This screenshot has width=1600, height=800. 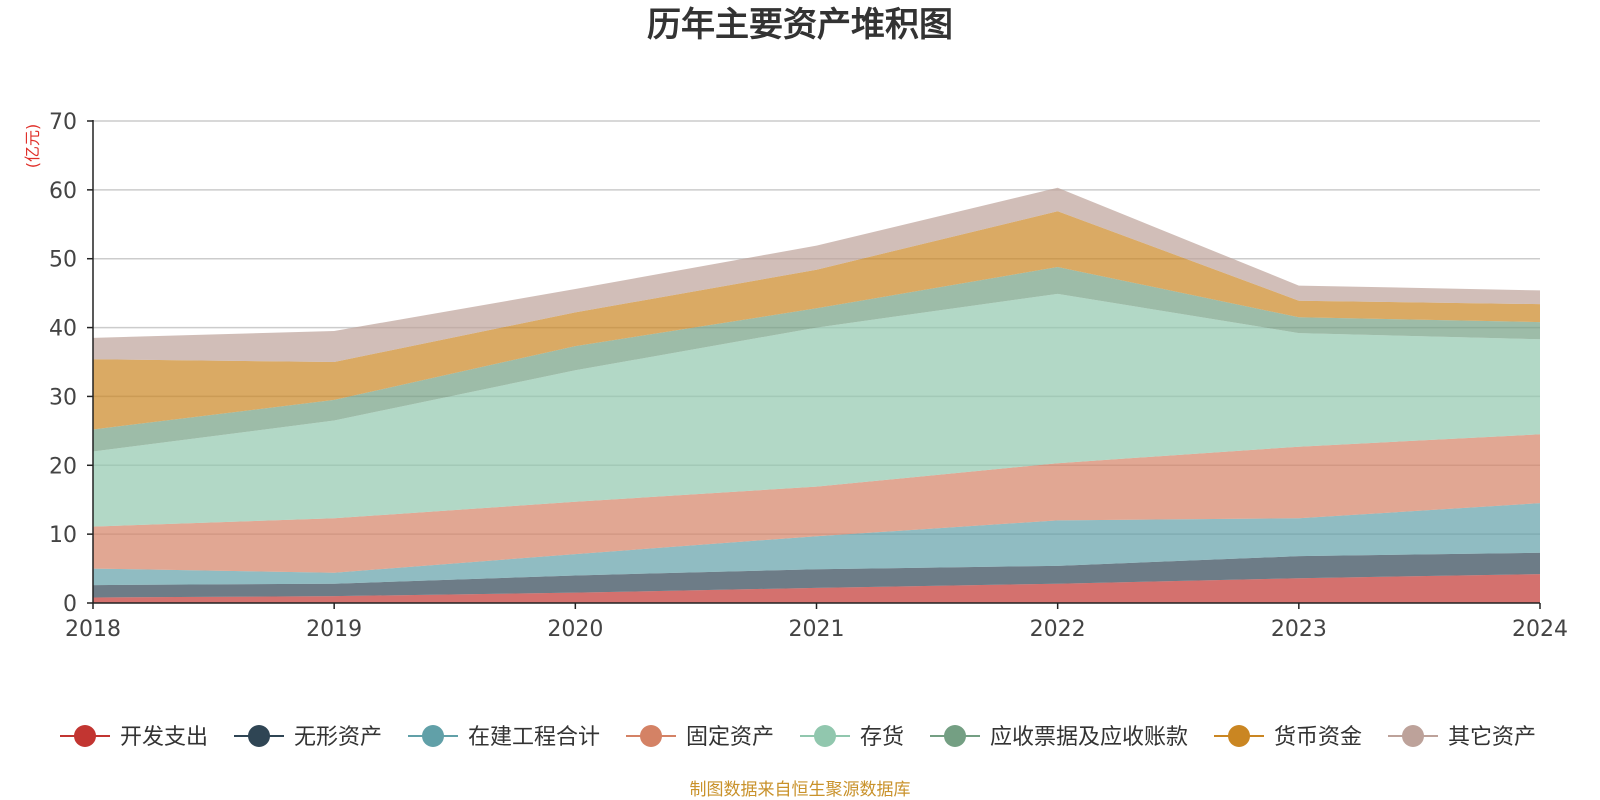 I want to click on legend-item-无形资产: 无形资产, so click(x=308, y=737).